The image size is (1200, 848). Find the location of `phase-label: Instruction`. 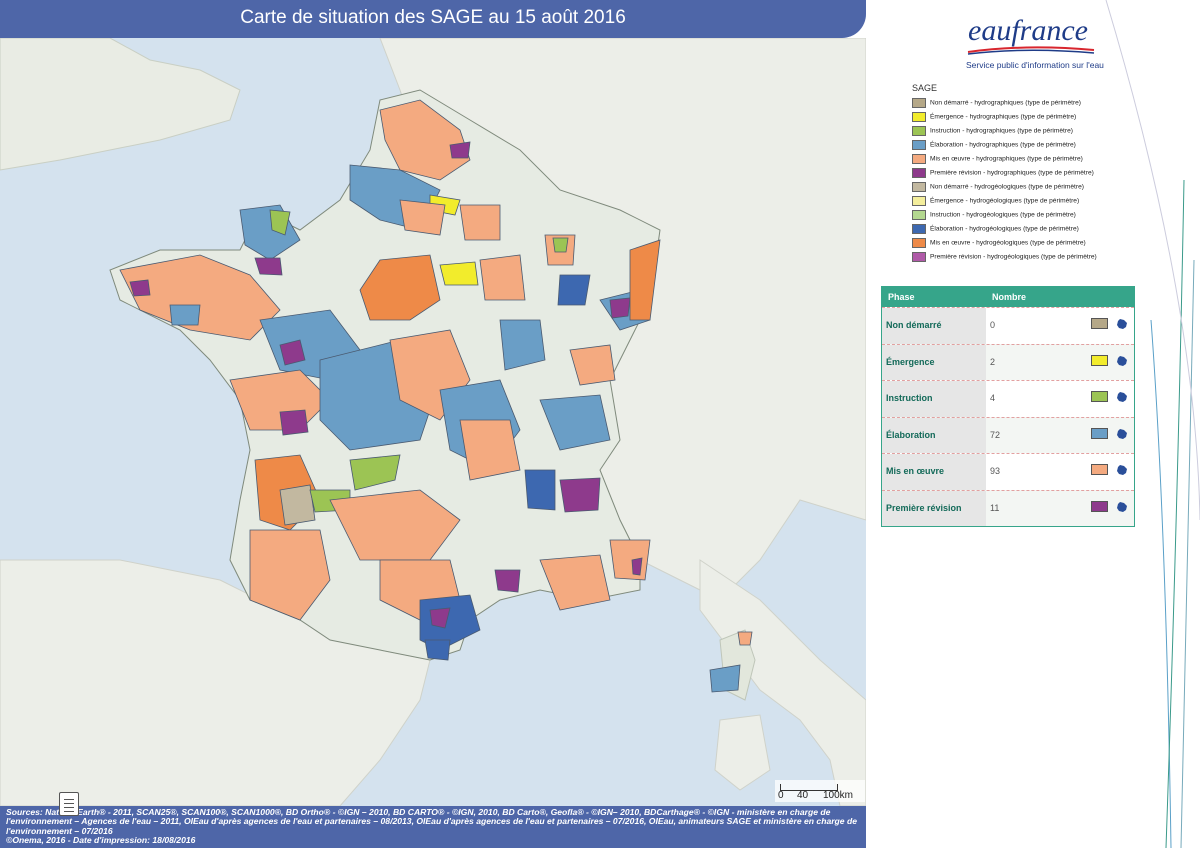

phase-label: Instruction is located at coordinates (909, 398).